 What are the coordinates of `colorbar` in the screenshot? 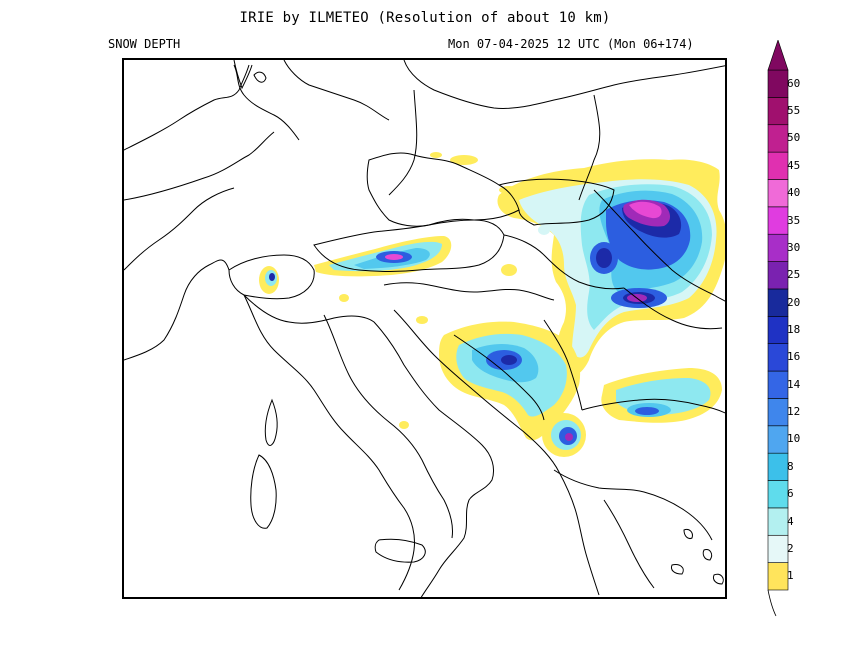 It's located at (778, 328).